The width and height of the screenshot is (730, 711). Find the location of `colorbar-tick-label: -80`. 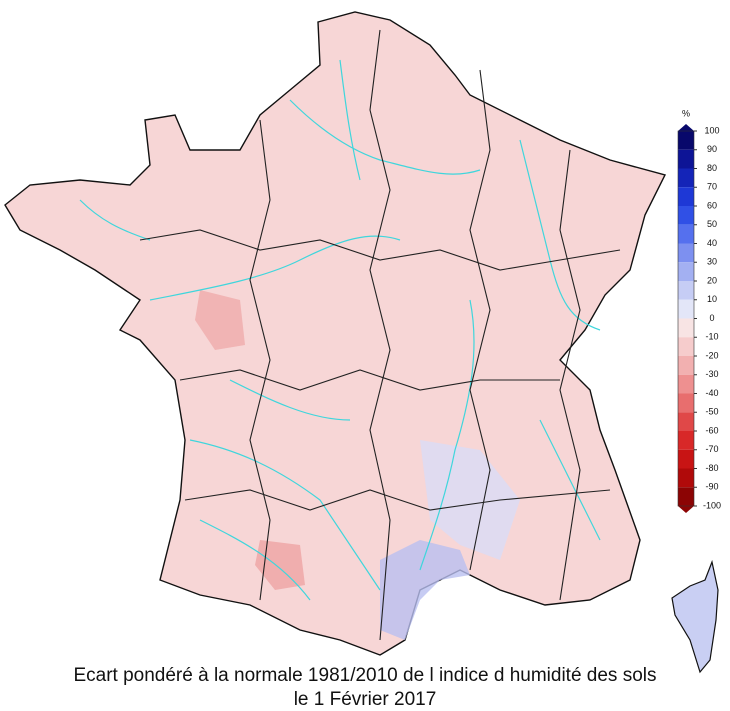

colorbar-tick-label: -80 is located at coordinates (711, 468).